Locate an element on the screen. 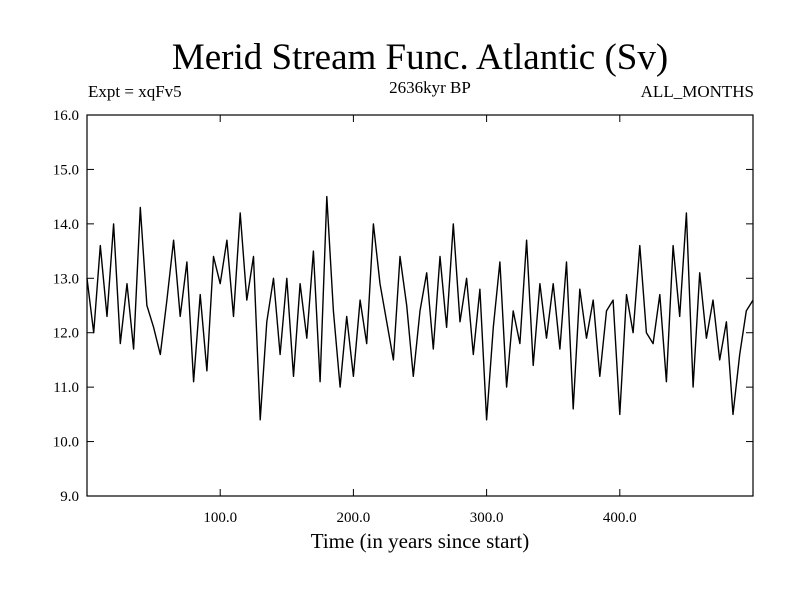  y-tick-label: 12.0 is located at coordinates (66, 334).